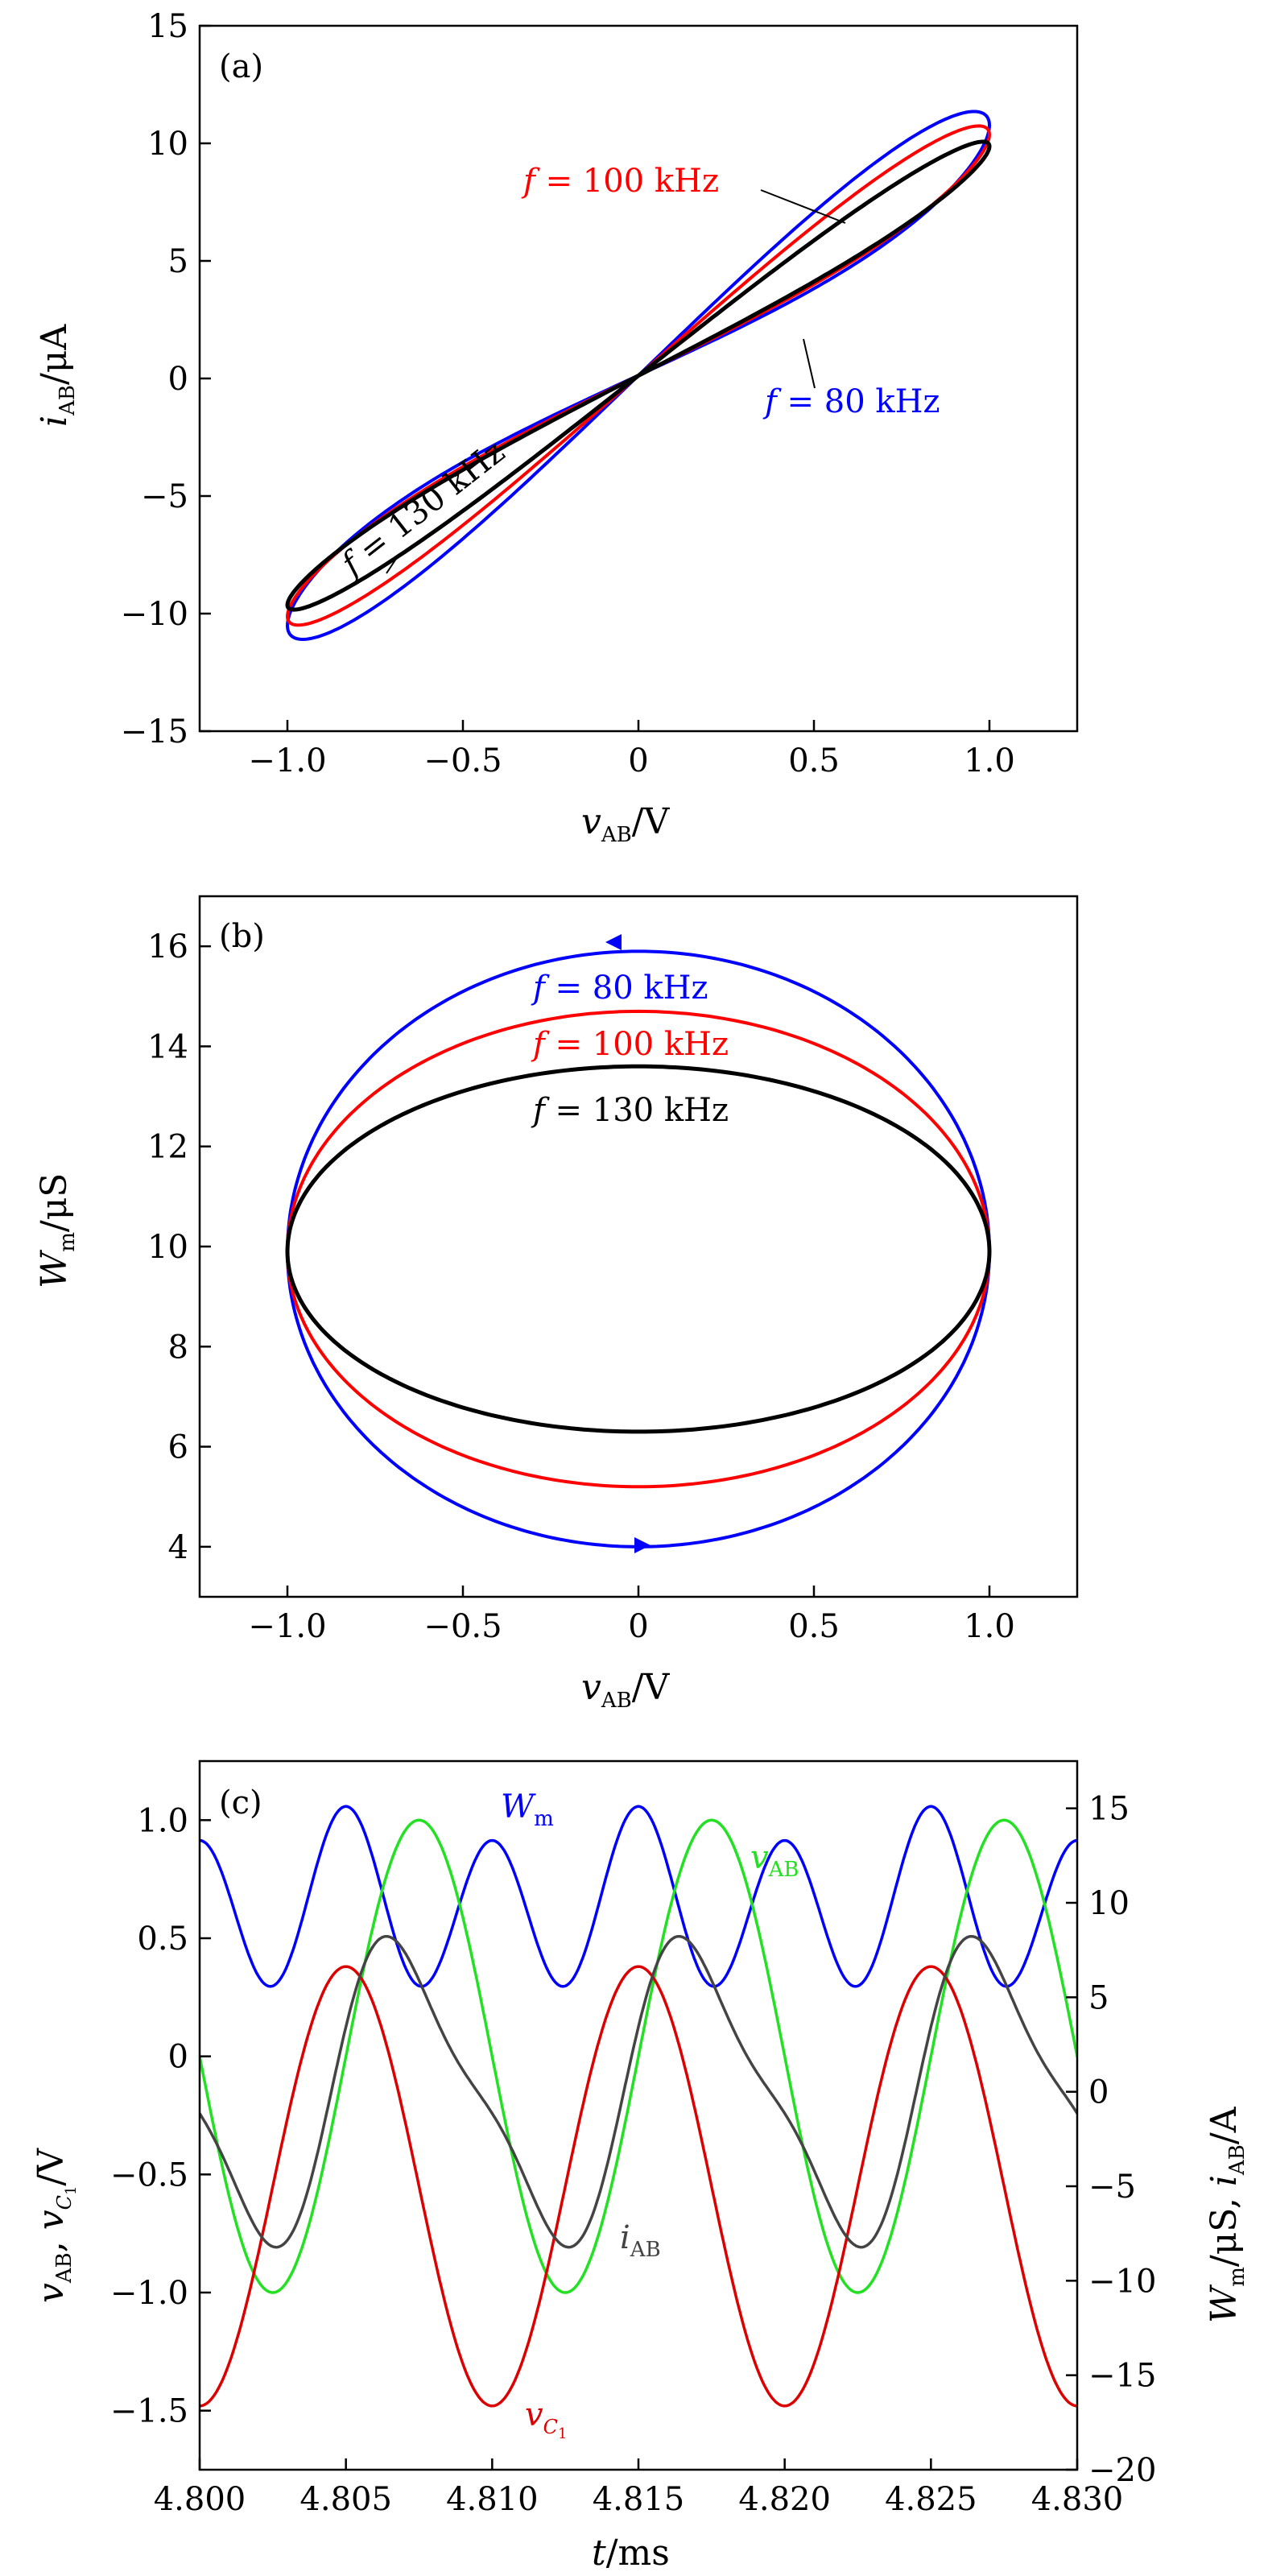 The height and width of the screenshot is (2576, 1268). What do you see at coordinates (1226, 2215) in the screenshot?
I see `panel-c-ylabel-right: Wm/μS, iAB/A` at bounding box center [1226, 2215].